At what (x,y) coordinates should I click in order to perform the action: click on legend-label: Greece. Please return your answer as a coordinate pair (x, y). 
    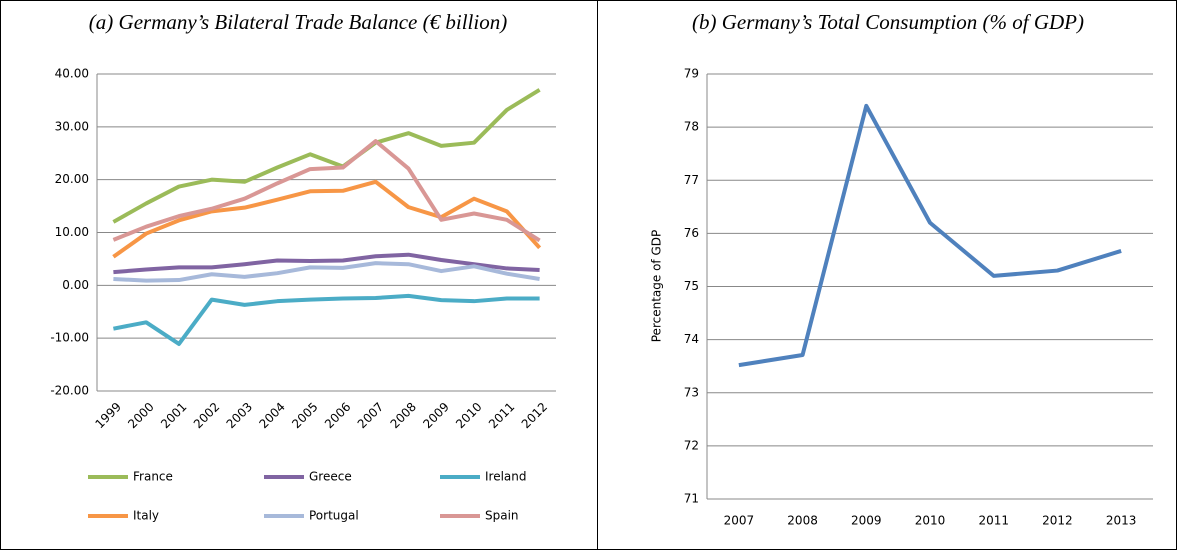
    Looking at the image, I should click on (330, 477).